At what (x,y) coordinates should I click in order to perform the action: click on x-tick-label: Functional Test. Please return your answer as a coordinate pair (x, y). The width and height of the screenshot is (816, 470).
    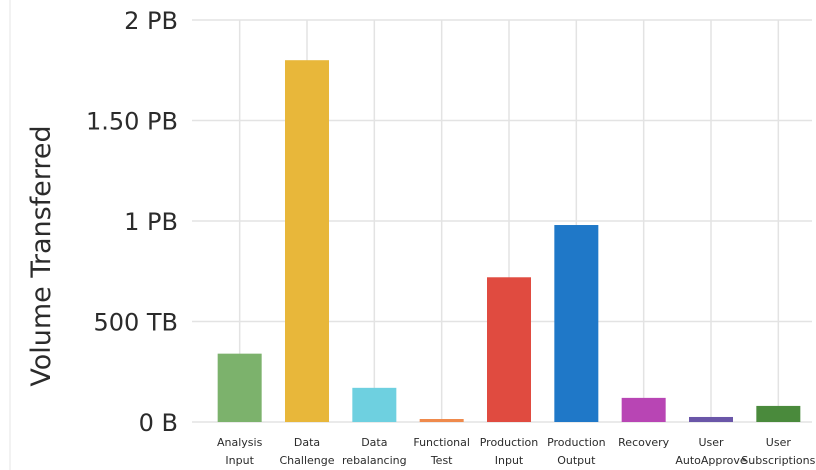
    Looking at the image, I should click on (441, 451).